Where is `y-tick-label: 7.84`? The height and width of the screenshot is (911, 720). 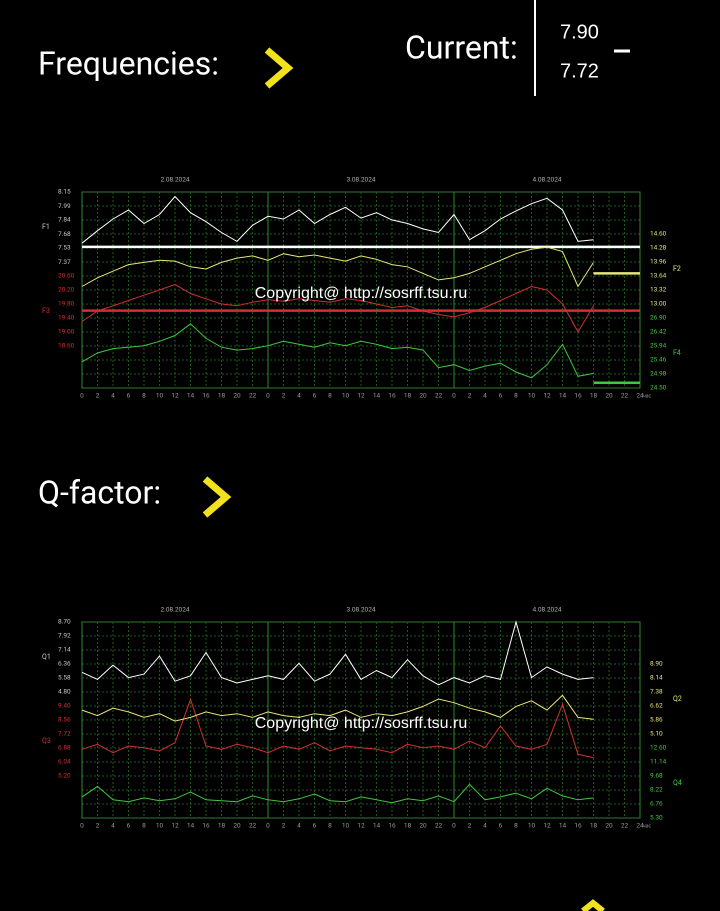
y-tick-label: 7.84 is located at coordinates (64, 220).